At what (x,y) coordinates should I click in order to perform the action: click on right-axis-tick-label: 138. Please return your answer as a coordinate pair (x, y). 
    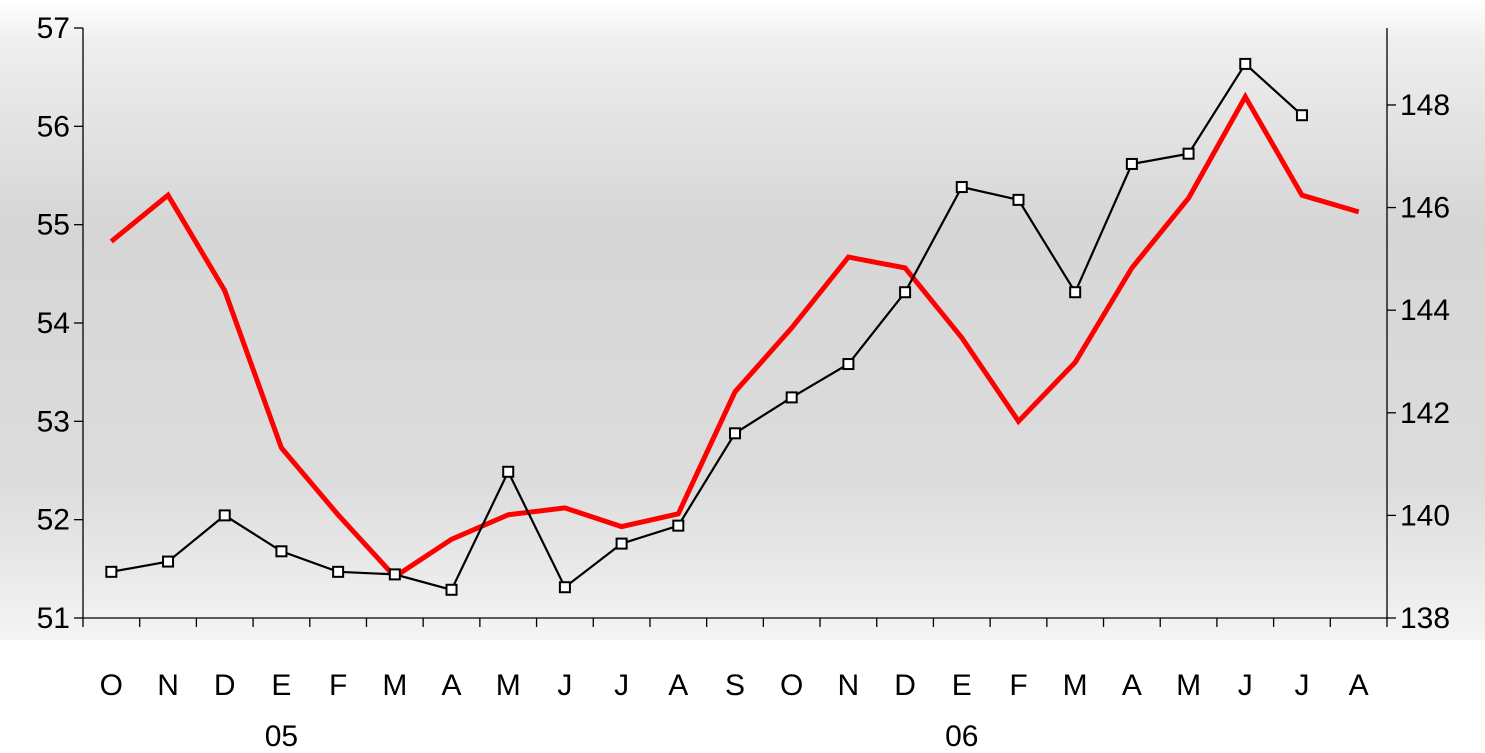
    Looking at the image, I should click on (1425, 618).